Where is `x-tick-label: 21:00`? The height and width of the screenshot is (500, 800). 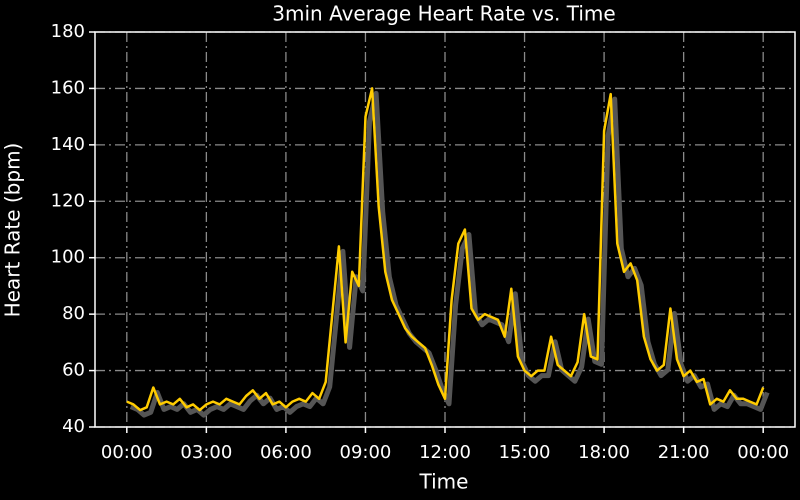 x-tick-label: 21:00 is located at coordinates (684, 452).